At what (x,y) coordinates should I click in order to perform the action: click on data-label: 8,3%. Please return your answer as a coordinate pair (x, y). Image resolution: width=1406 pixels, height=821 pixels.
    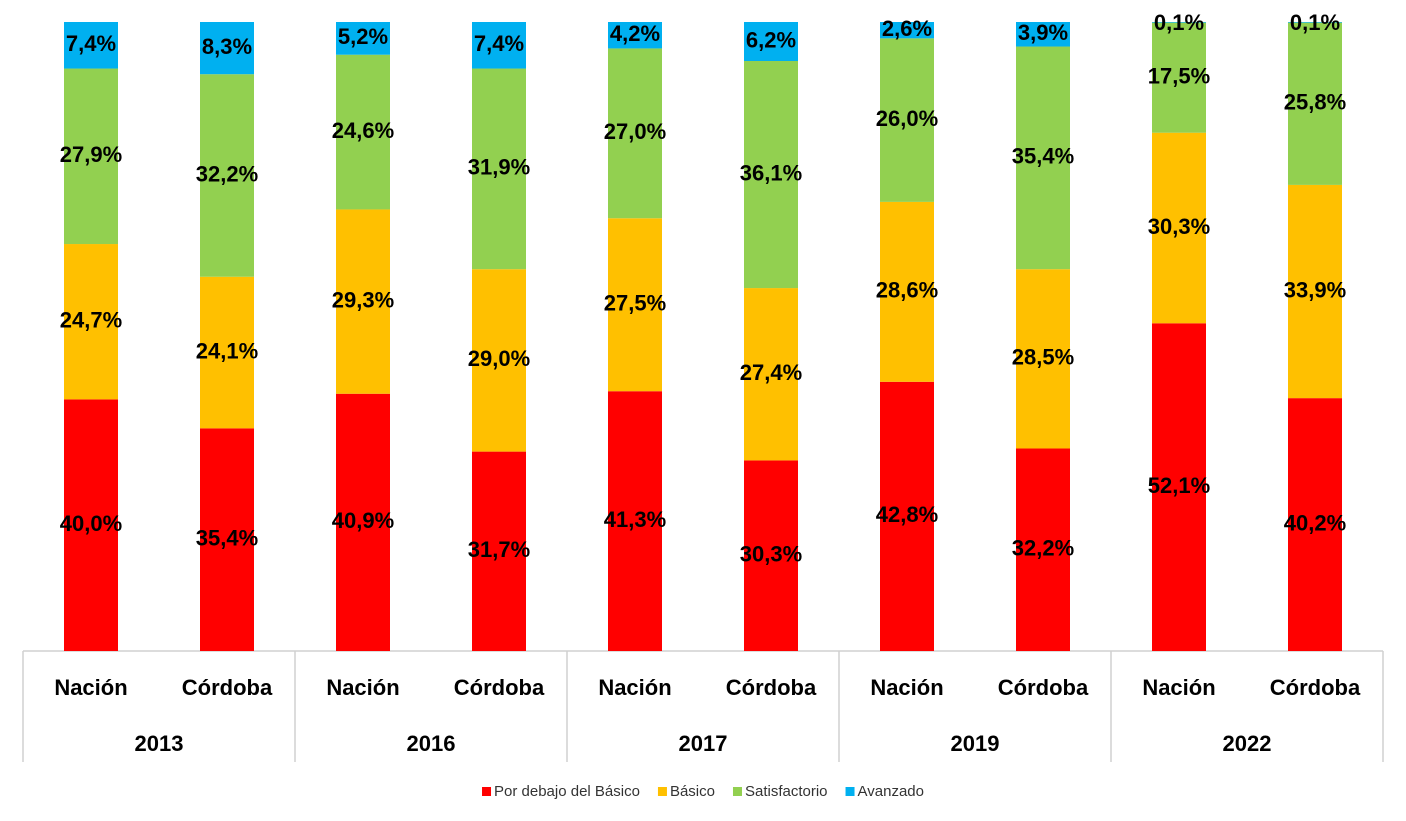
    Looking at the image, I should click on (227, 46).